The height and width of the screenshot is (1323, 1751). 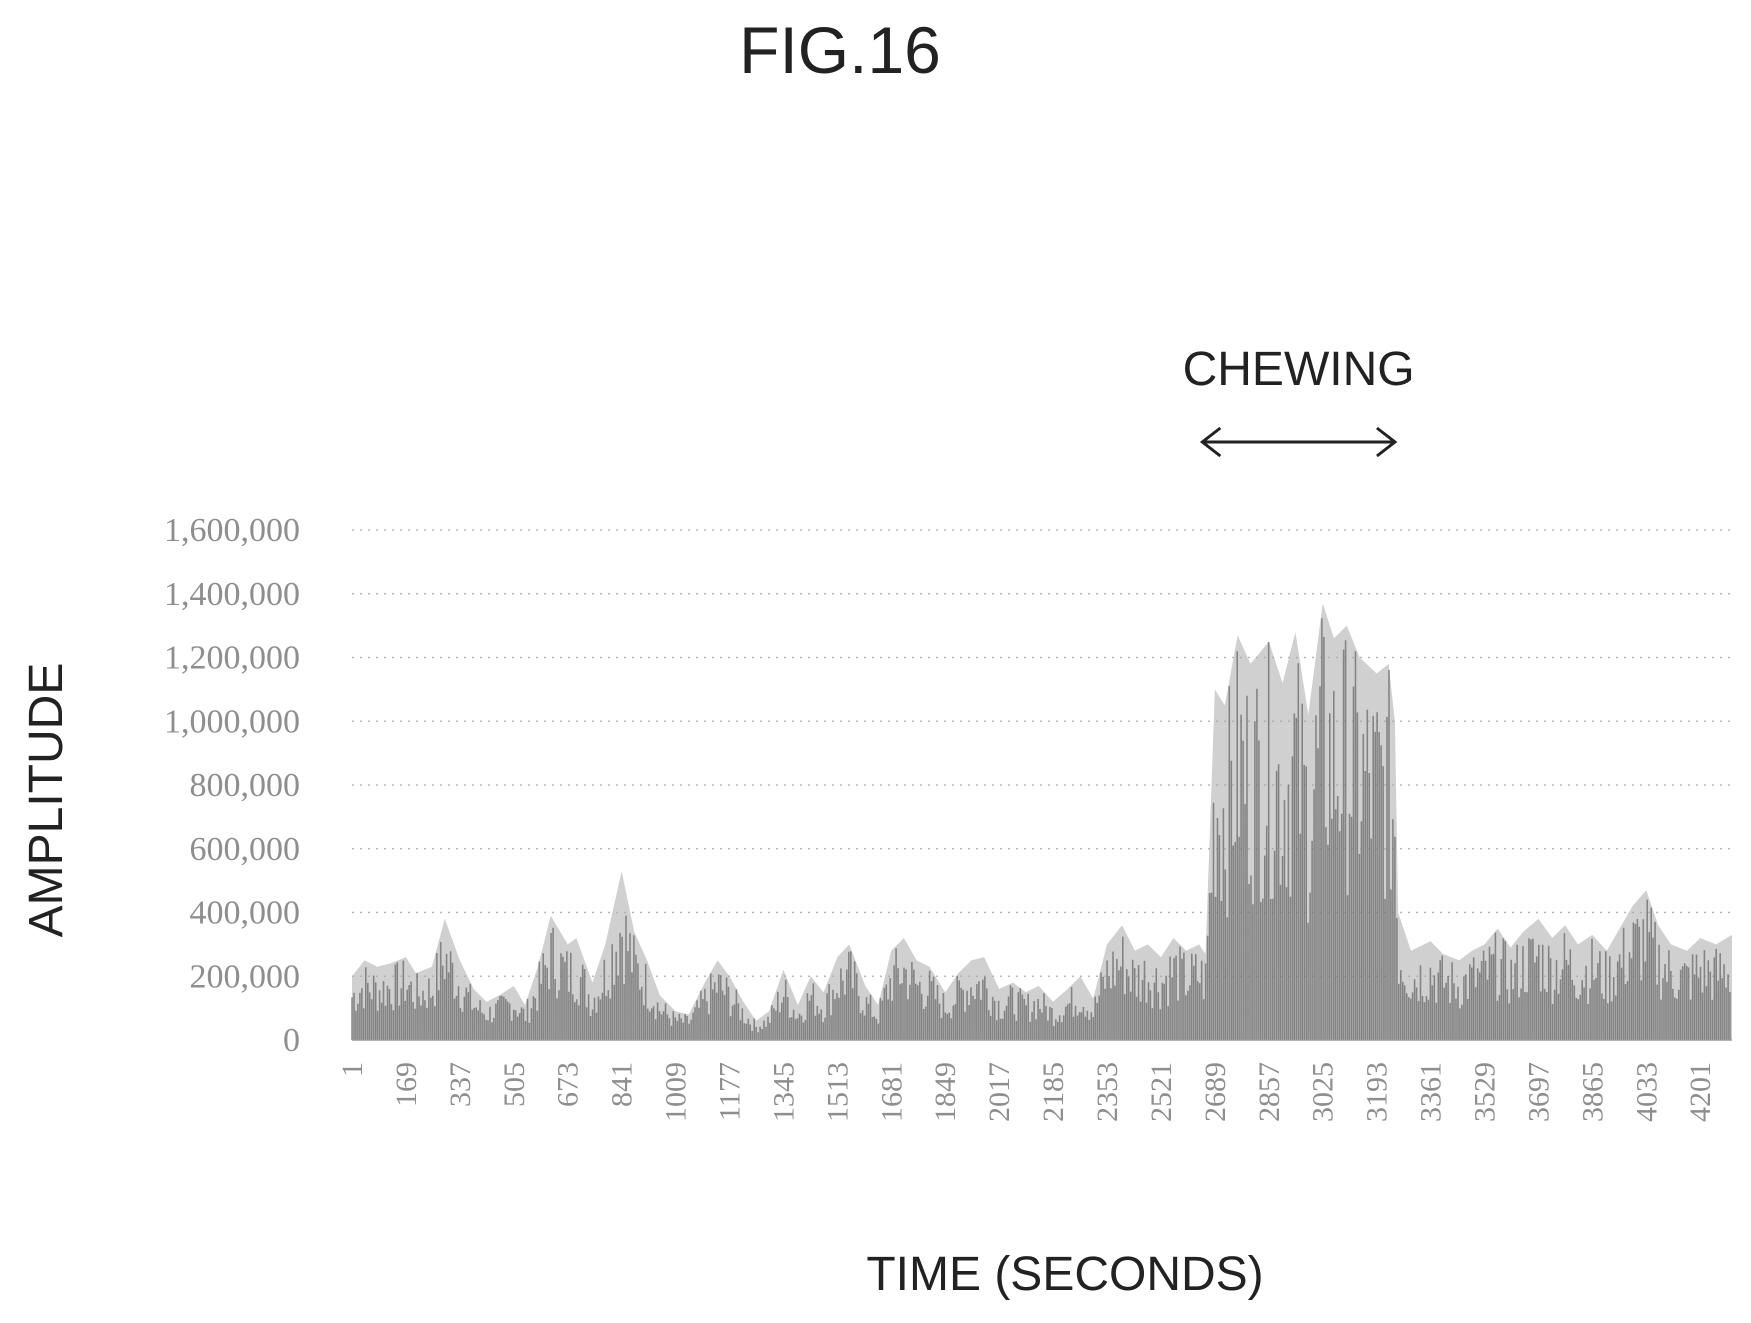 What do you see at coordinates (891, 1092) in the screenshot?
I see `x-tick-label: 1681` at bounding box center [891, 1092].